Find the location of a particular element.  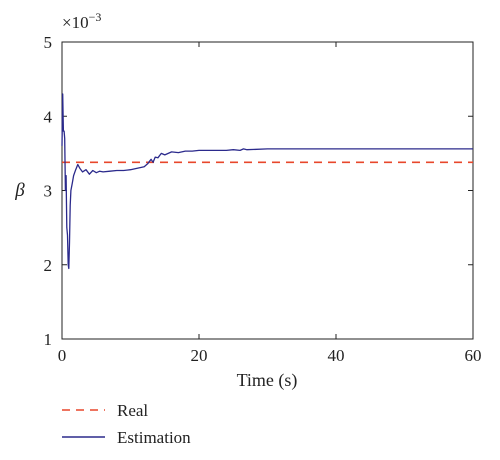

y-tick-label: 4 is located at coordinates (48, 116).